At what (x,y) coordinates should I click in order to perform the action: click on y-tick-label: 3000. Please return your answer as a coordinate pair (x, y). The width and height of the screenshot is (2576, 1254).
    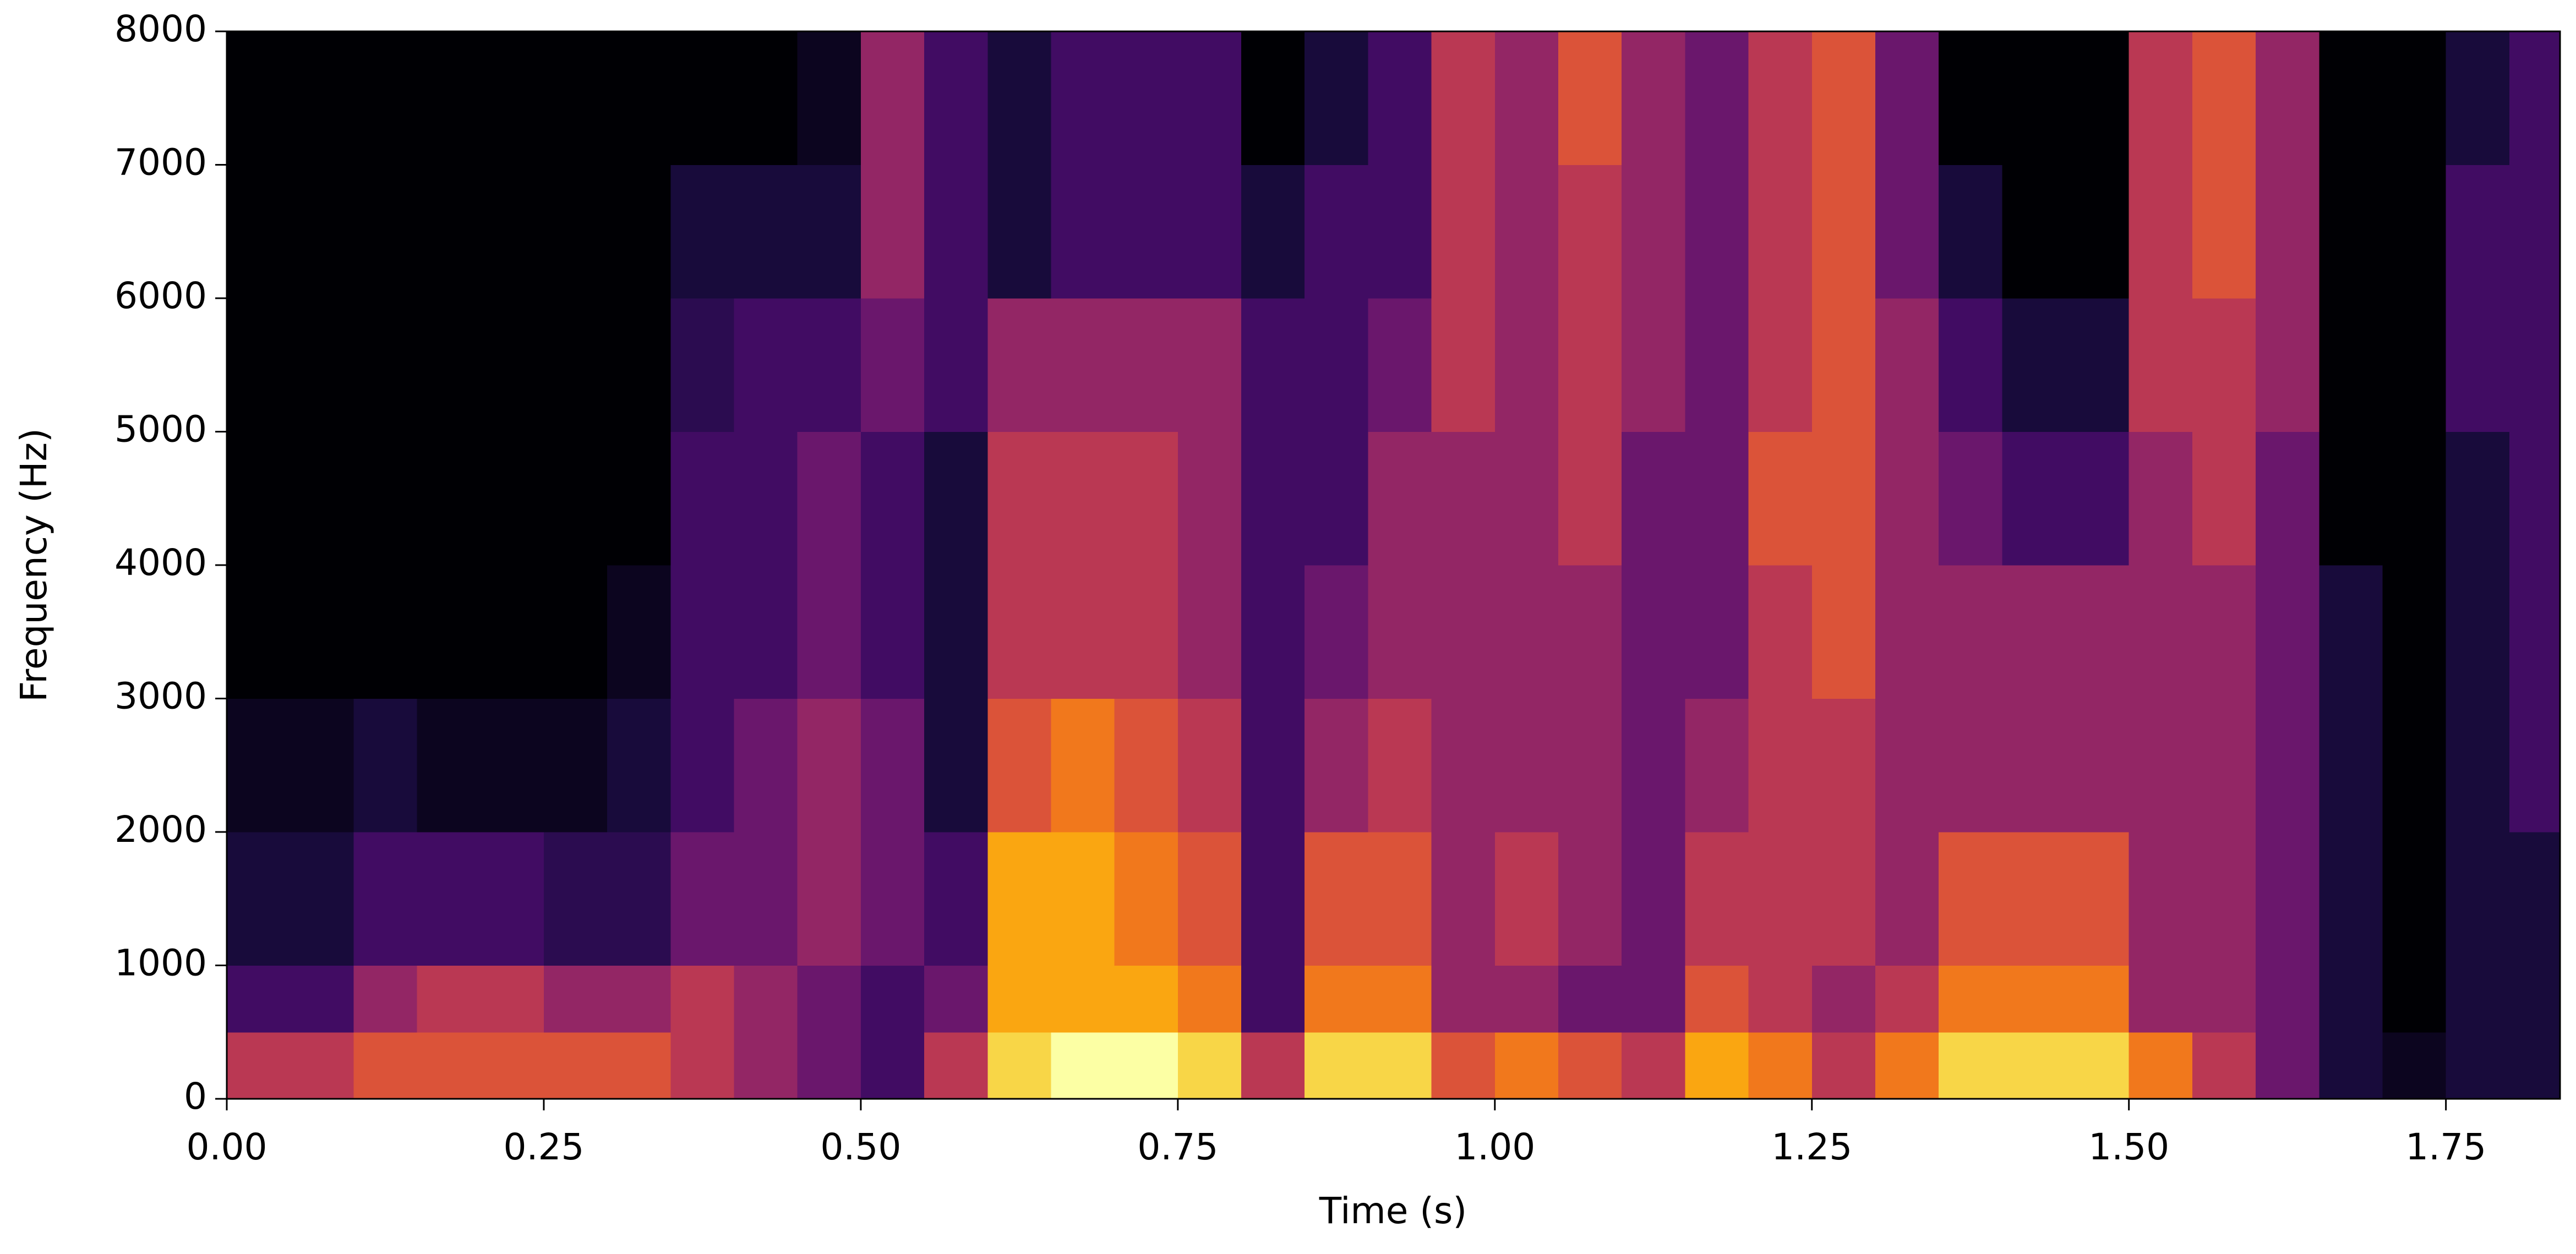
    Looking at the image, I should click on (161, 696).